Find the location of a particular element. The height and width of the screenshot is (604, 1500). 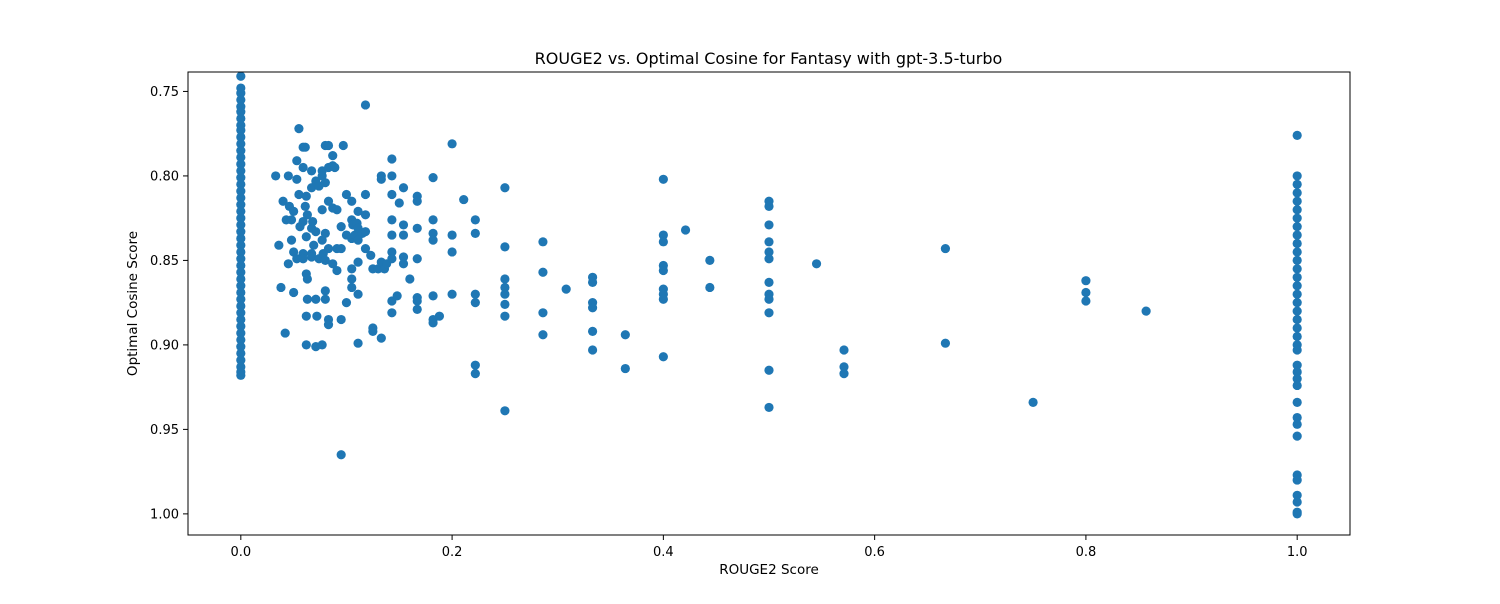

x-tick-label: 0.0 is located at coordinates (240, 552).